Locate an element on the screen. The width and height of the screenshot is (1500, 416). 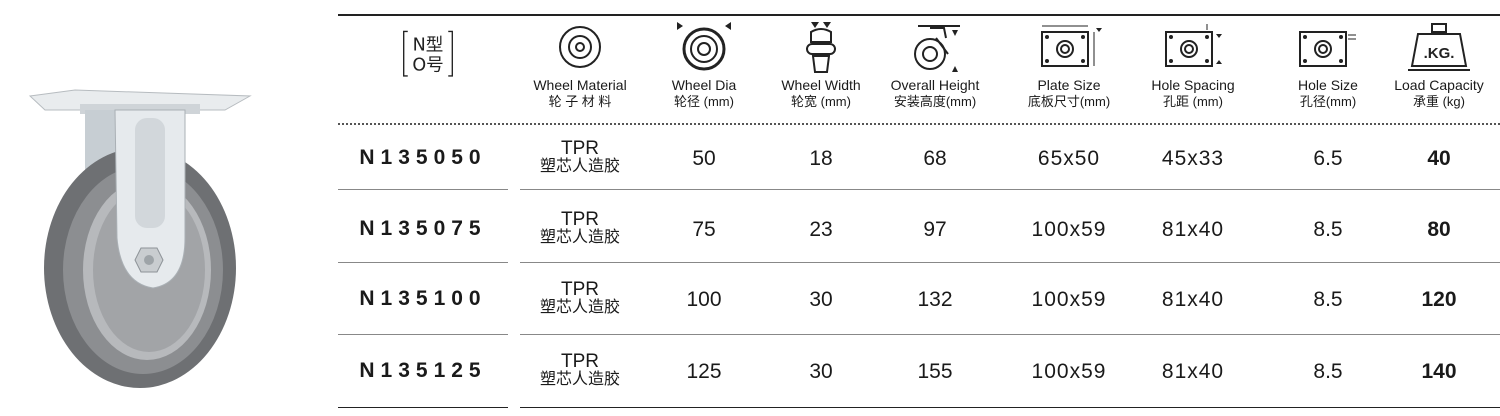
header-spacing-cn: 孔距 (mm) is located at coordinates (1193, 101).